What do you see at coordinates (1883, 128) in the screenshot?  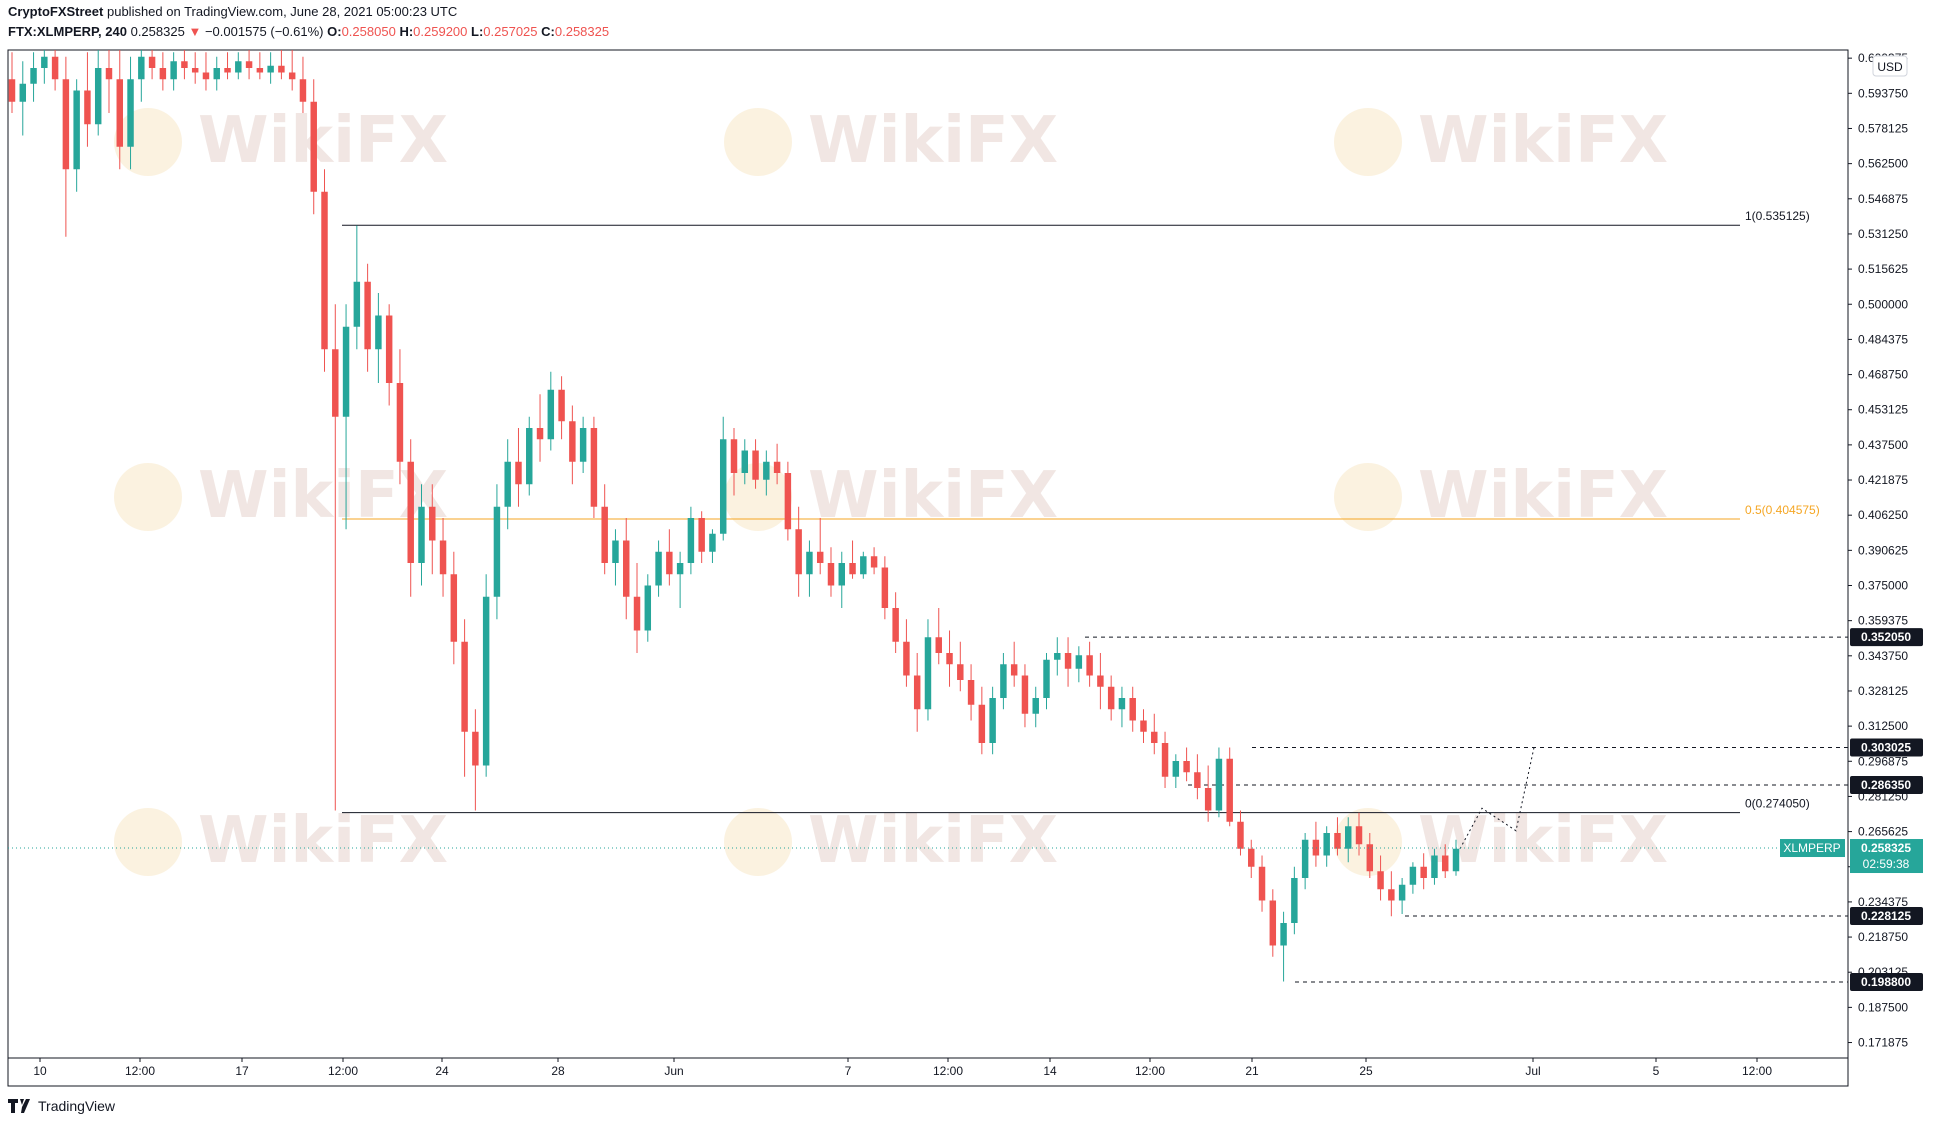 I see `price-tick-label: 0.578125` at bounding box center [1883, 128].